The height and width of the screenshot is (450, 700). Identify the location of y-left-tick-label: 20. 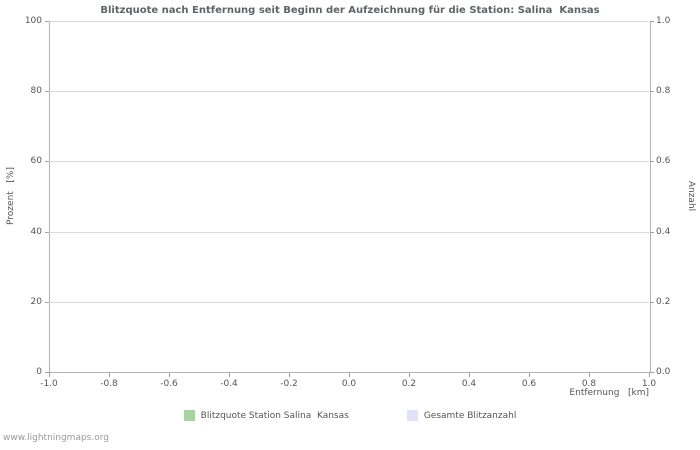
(36, 302).